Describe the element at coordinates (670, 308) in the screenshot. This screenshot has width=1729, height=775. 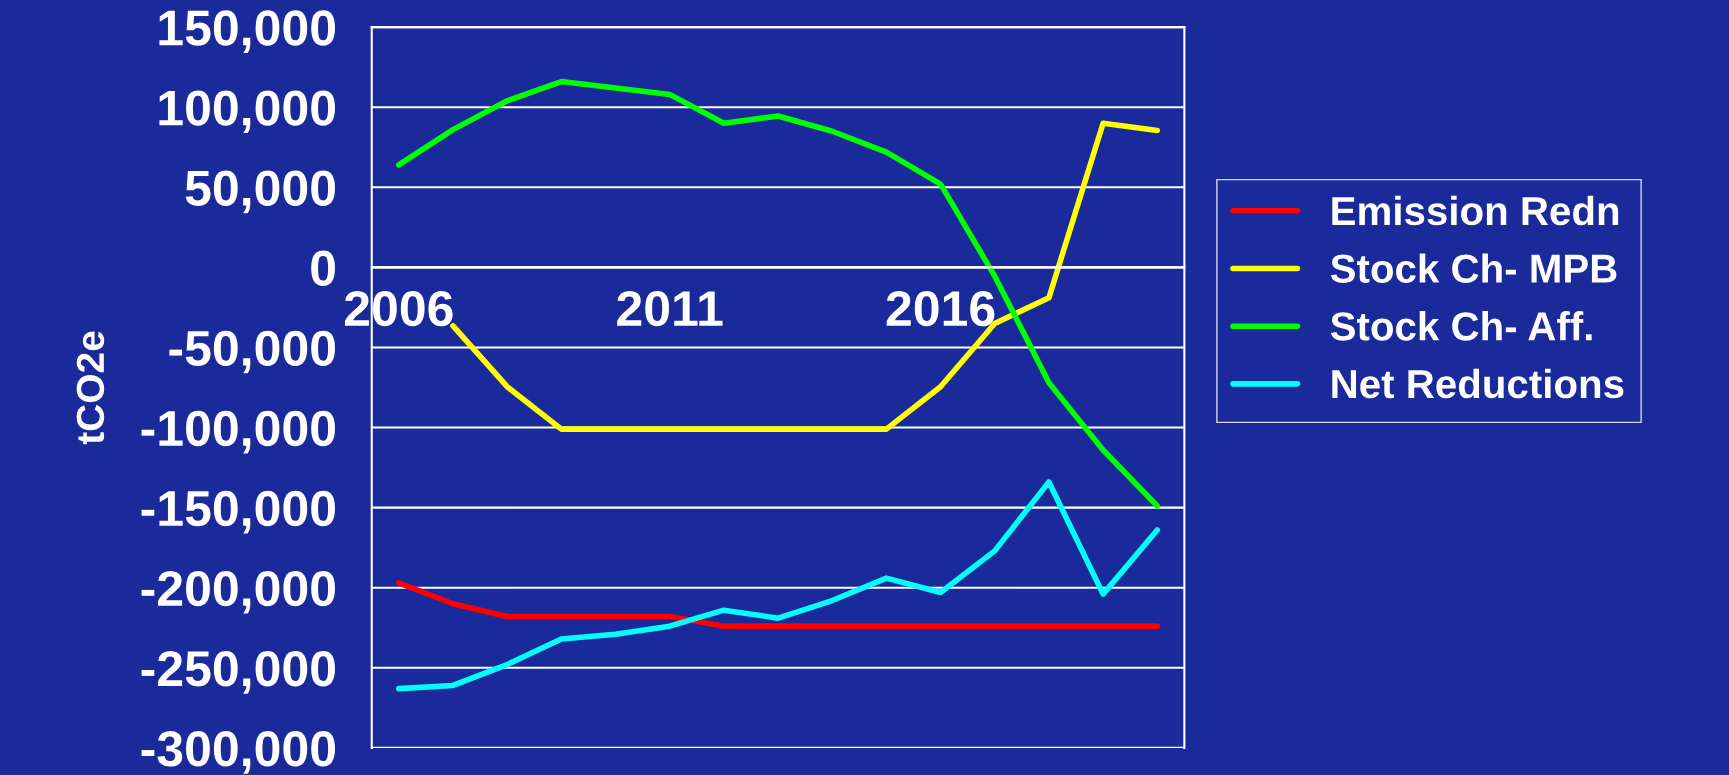
I see `x-tick-label: 2011` at that location.